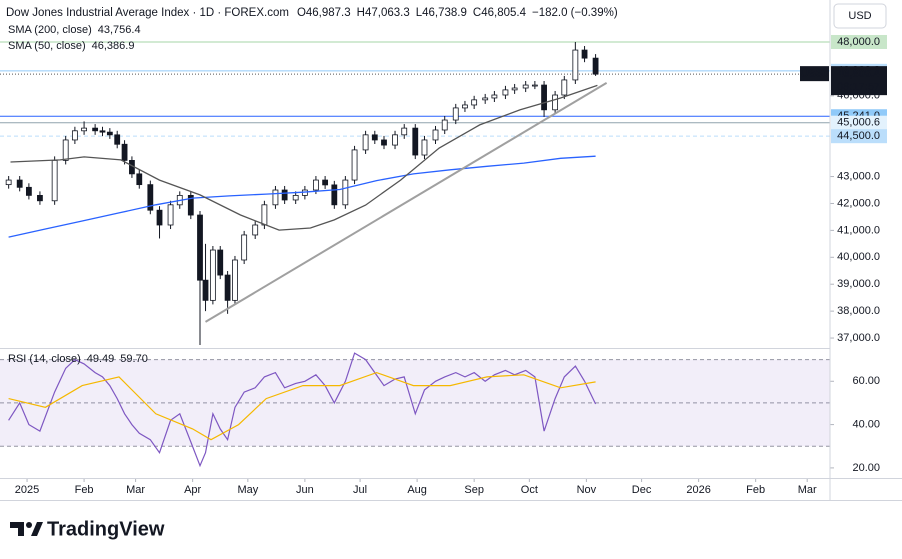 This screenshot has width=902, height=559. What do you see at coordinates (417, 490) in the screenshot?
I see `x-tick-label: Aug` at bounding box center [417, 490].